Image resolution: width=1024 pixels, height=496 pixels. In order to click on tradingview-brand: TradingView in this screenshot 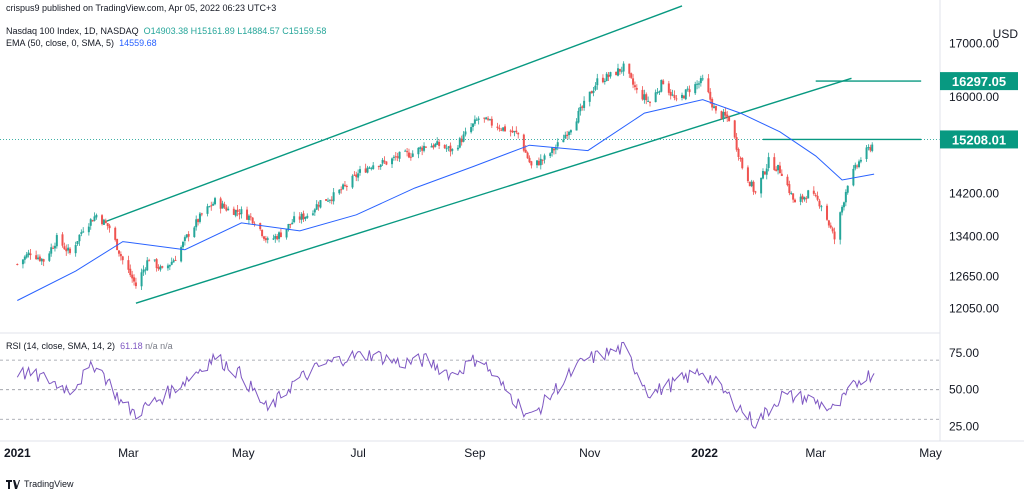, I will do `click(49, 484)`.